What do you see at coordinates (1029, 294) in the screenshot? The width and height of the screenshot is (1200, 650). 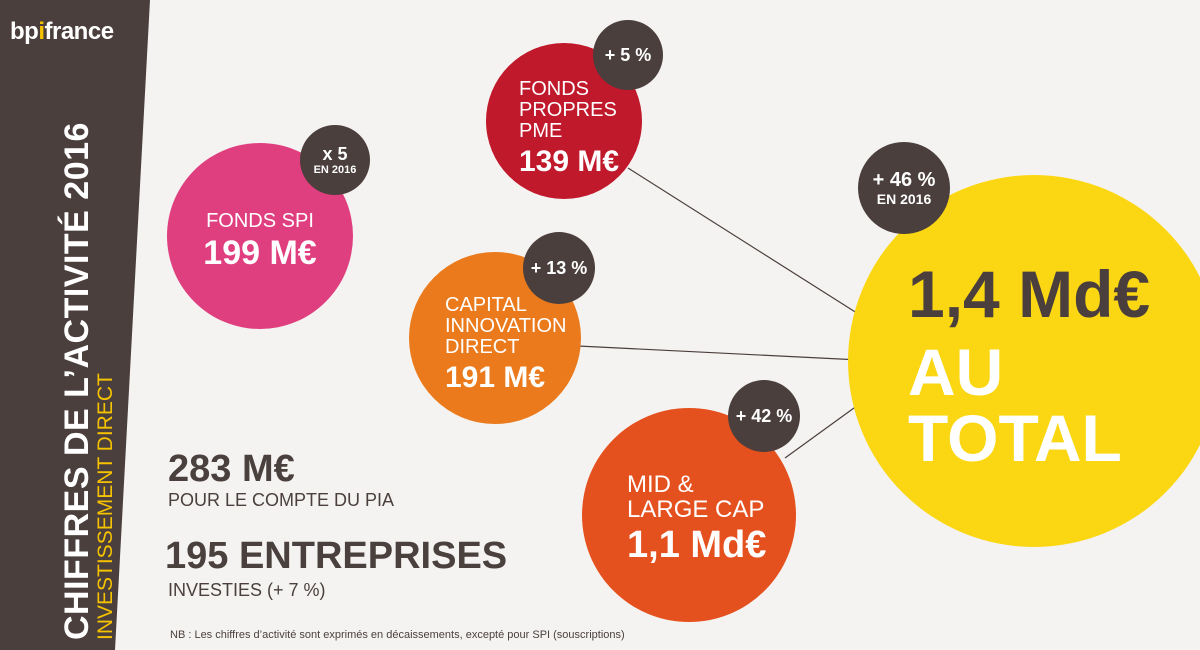 I see `total-value: 1,4 Md€` at bounding box center [1029, 294].